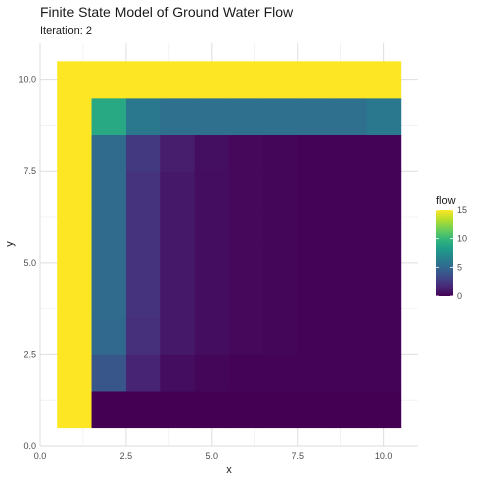  What do you see at coordinates (29, 446) in the screenshot?
I see `y-tick-label: 0.0` at bounding box center [29, 446].